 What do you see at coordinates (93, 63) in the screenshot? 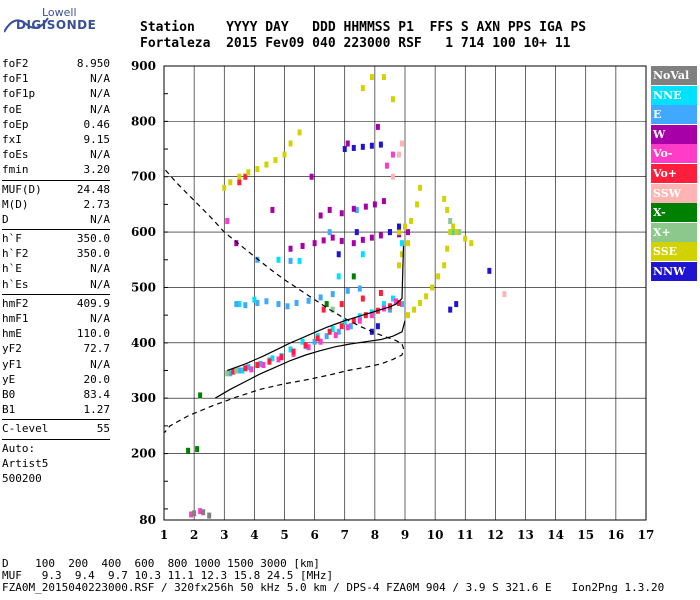
I see `param-value: 8.950` at bounding box center [93, 63].